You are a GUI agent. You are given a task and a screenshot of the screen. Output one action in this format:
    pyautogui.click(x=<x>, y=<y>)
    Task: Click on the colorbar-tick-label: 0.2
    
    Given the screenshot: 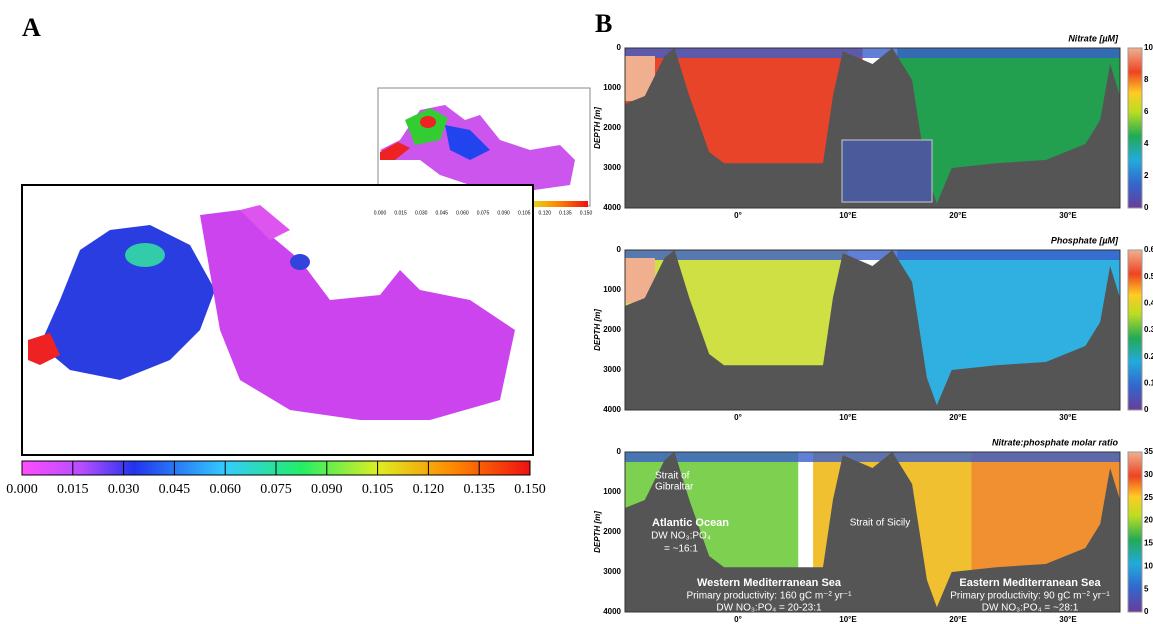 What is the action you would take?
    pyautogui.click(x=1148, y=356)
    